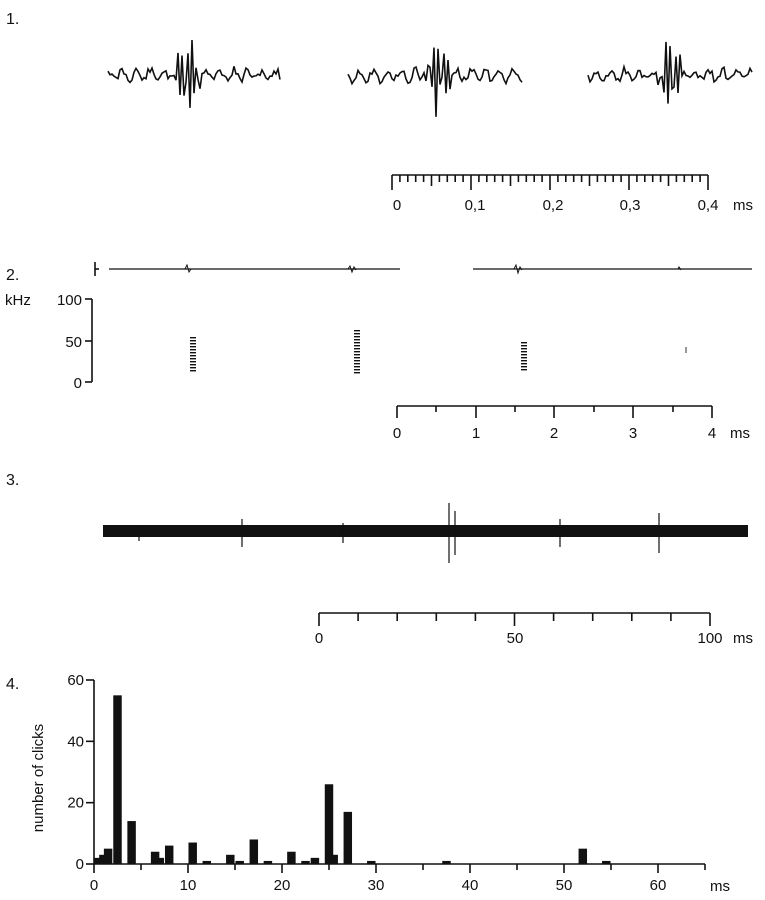 The image size is (765, 900). I want to click on y-tick-label: 0, so click(80, 864).